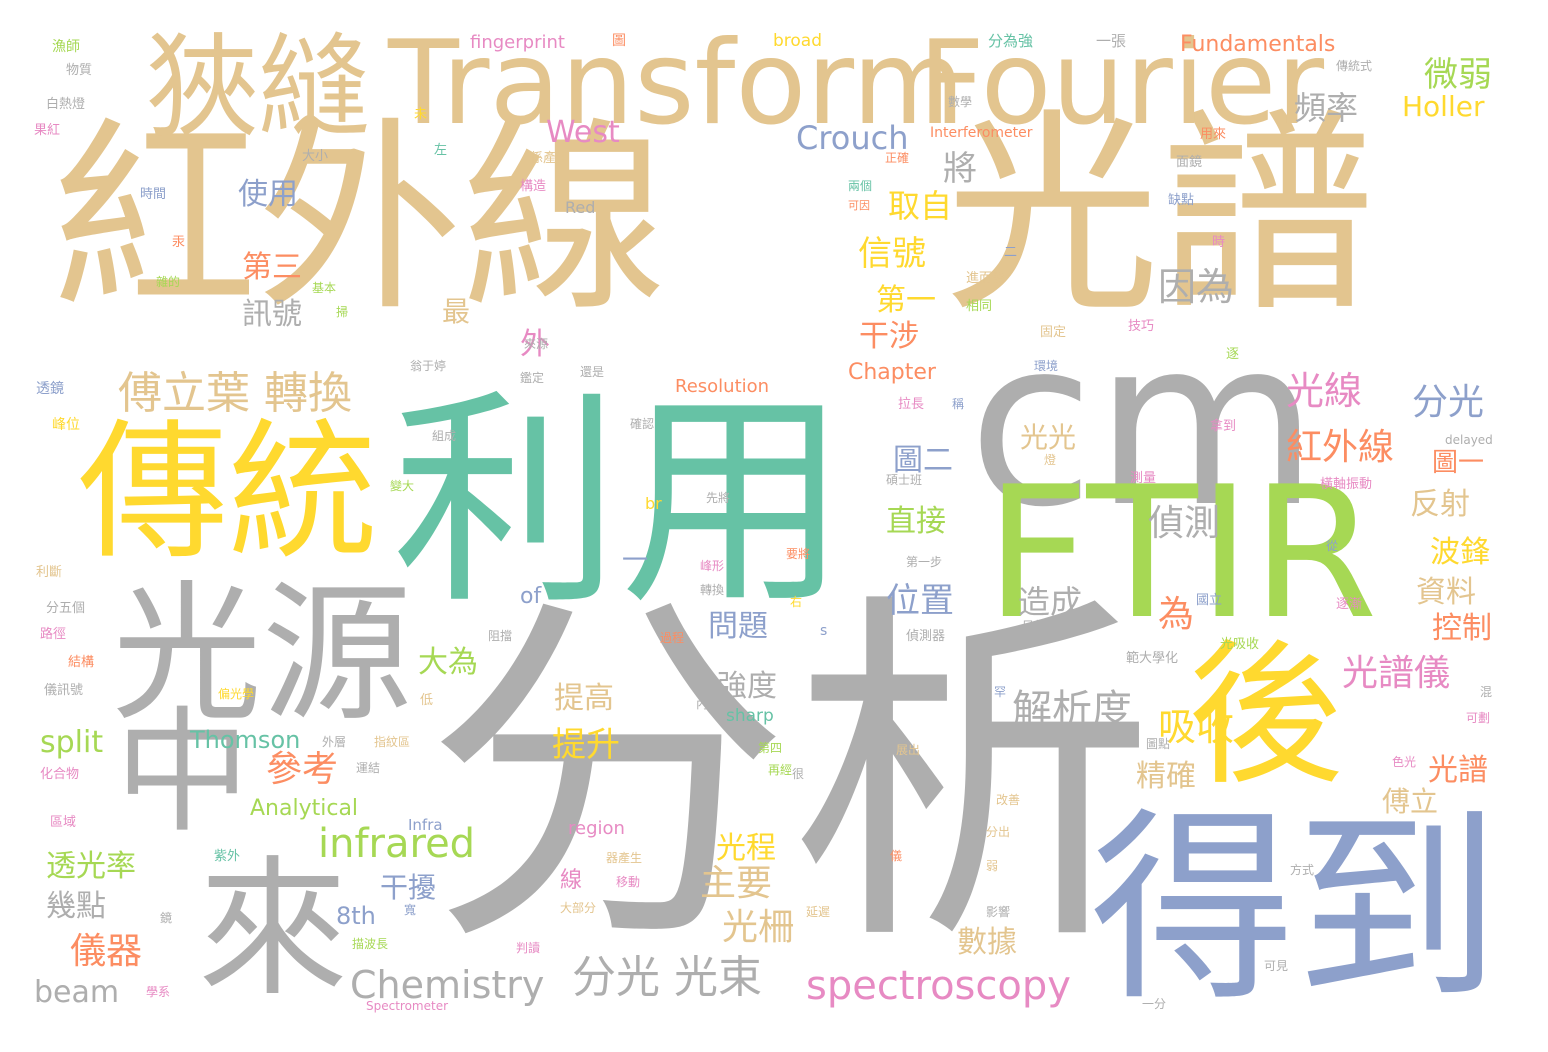 This screenshot has height=1052, width=1548. What do you see at coordinates (407, 1006) in the screenshot?
I see `word: Spectrometer` at bounding box center [407, 1006].